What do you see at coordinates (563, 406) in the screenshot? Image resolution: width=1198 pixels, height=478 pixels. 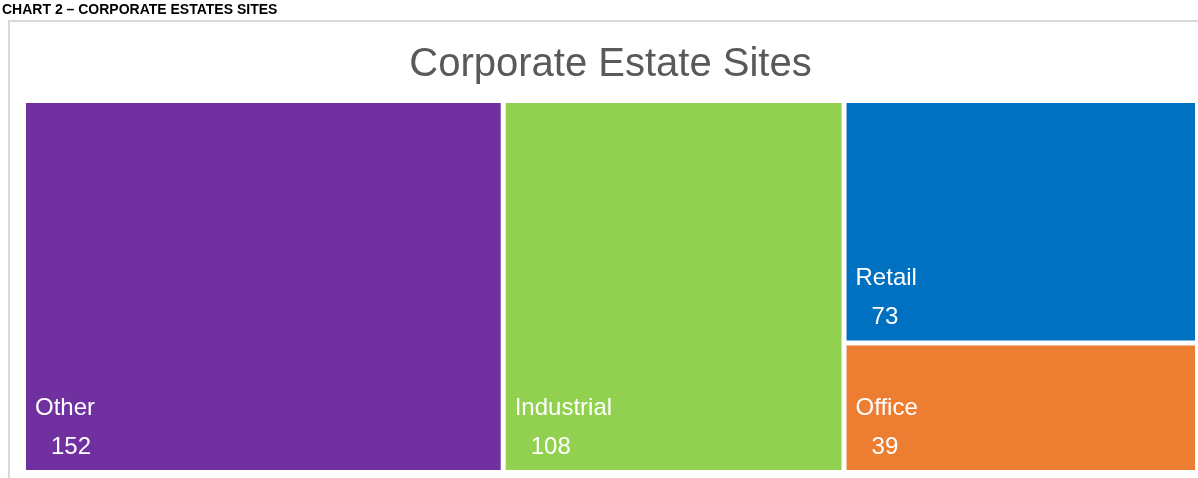 I see `category-label: Industrial` at bounding box center [563, 406].